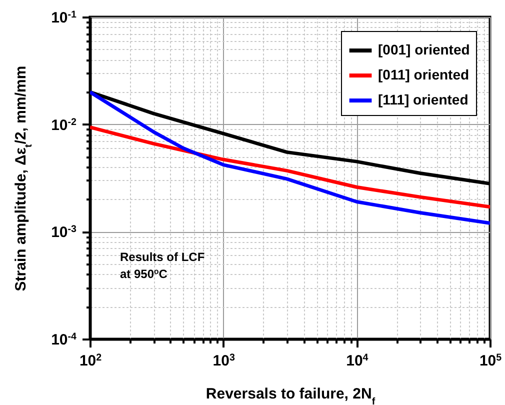 The image size is (505, 405). What do you see at coordinates (224, 361) in the screenshot?
I see `x-tick-label: 10$^{3}$` at bounding box center [224, 361].